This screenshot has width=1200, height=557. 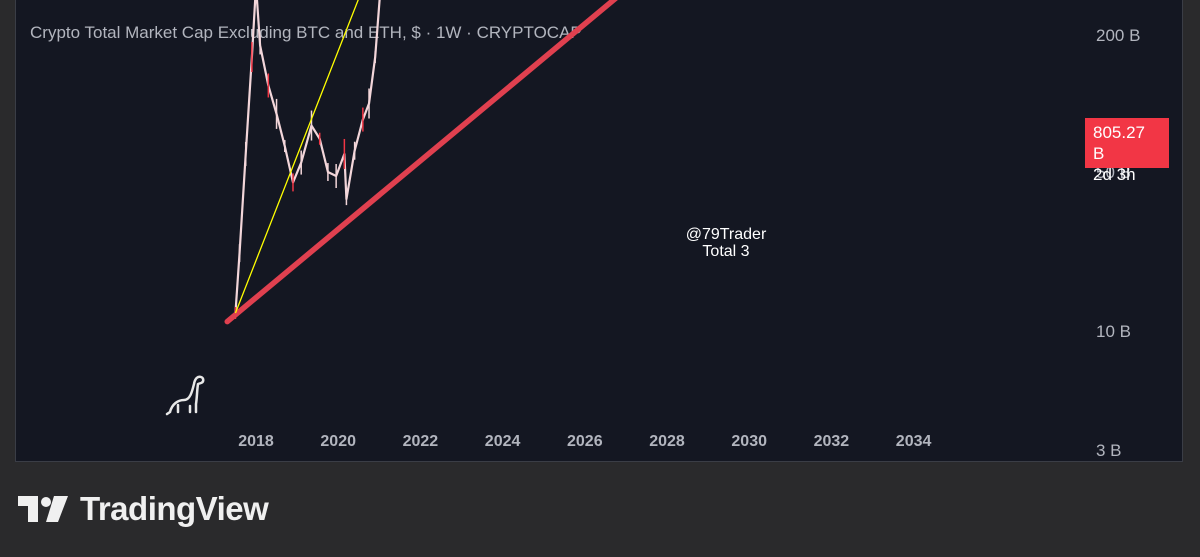 I want to click on trendline-swing-path, so click(x=296, y=157).